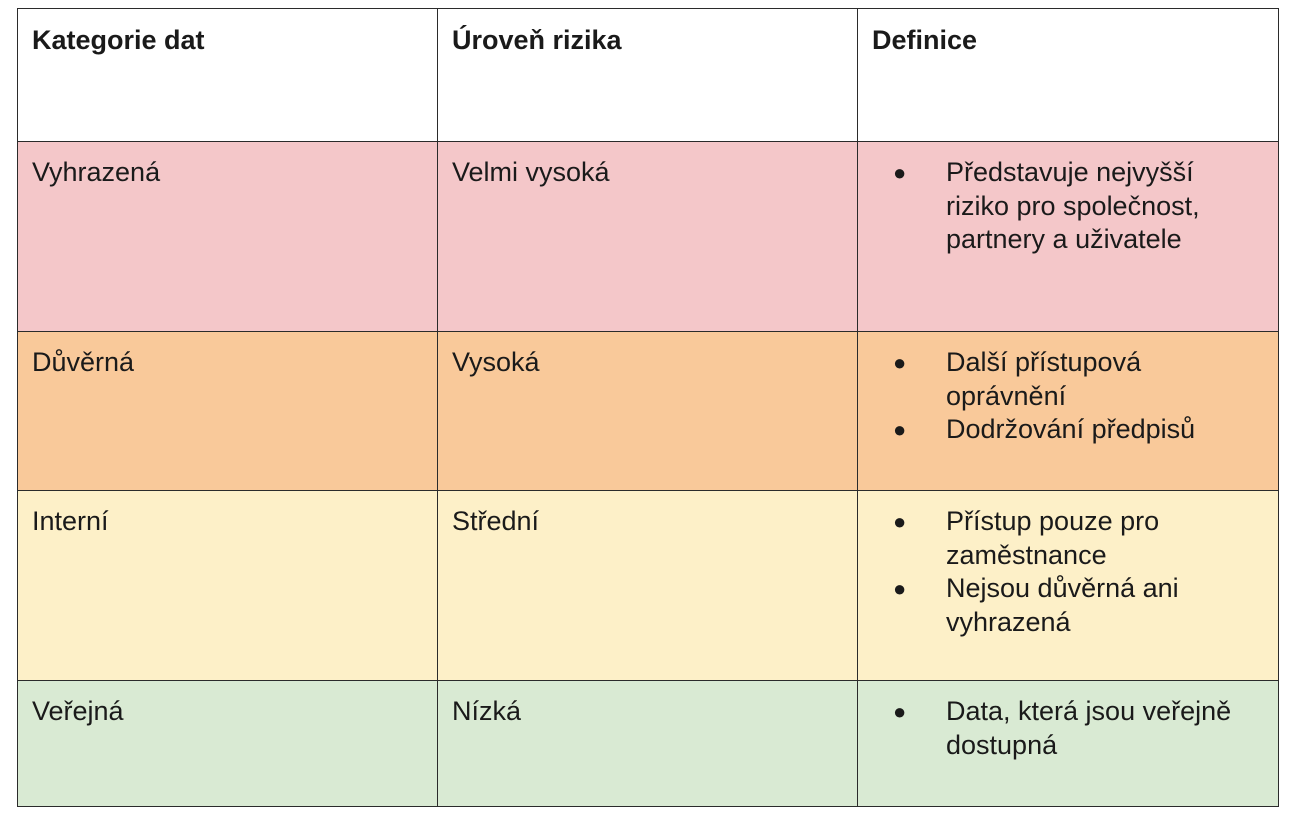 This screenshot has width=1312, height=814. Describe the element at coordinates (1089, 728) in the screenshot. I see `definition-text: Data, která jsou veřejně dostupná` at that location.